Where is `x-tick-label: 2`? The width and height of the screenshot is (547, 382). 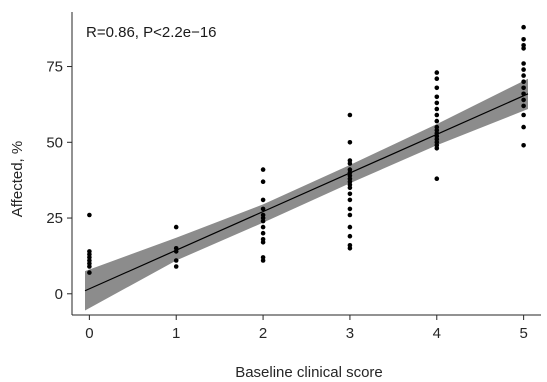
x-tick-label: 2 is located at coordinates (263, 333).